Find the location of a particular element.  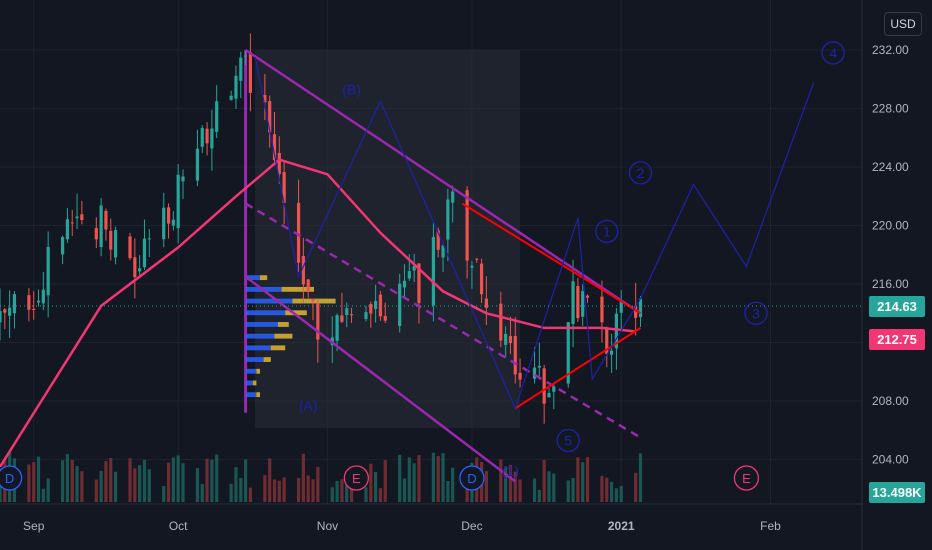

wave-label: (1) is located at coordinates (510, 471).